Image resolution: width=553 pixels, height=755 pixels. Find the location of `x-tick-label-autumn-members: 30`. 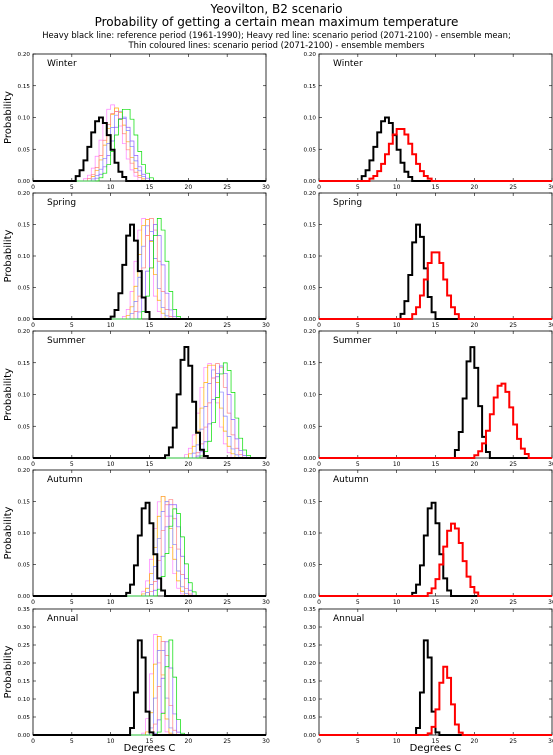

x-tick-label-autumn-members: 30 is located at coordinates (266, 602).